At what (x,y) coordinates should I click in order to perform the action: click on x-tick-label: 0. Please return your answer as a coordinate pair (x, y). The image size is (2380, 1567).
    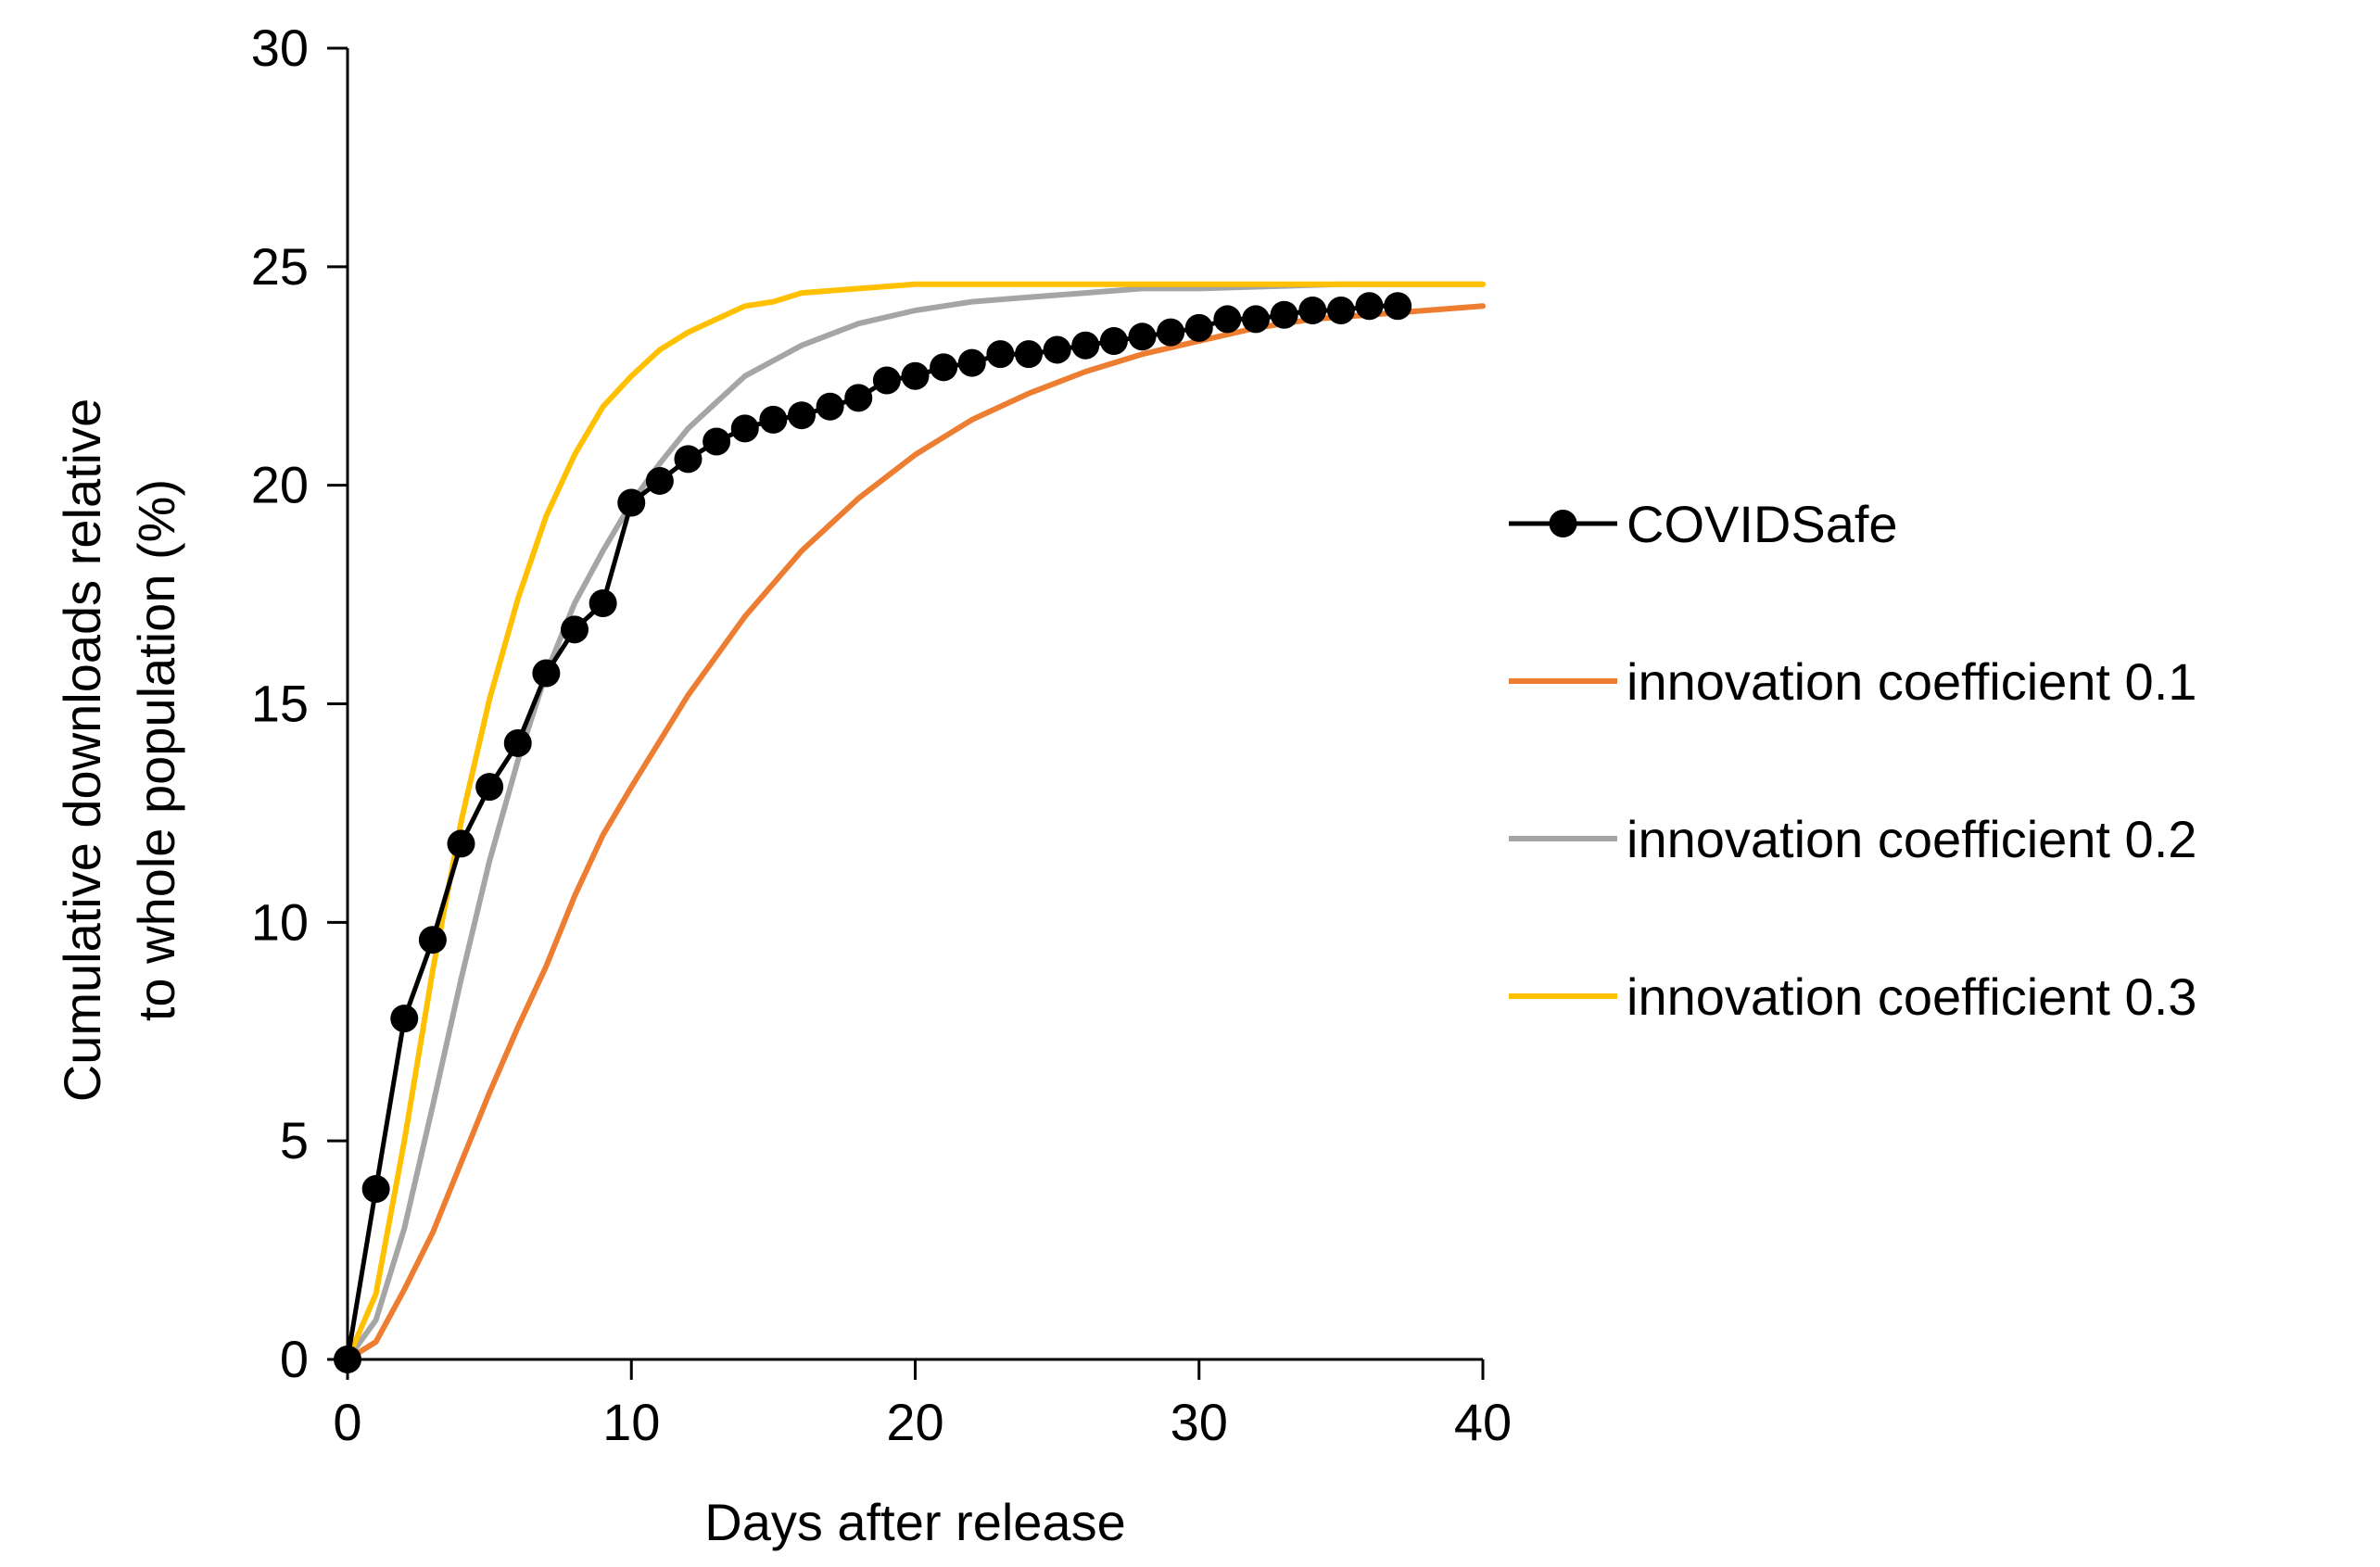
    Looking at the image, I should click on (347, 1422).